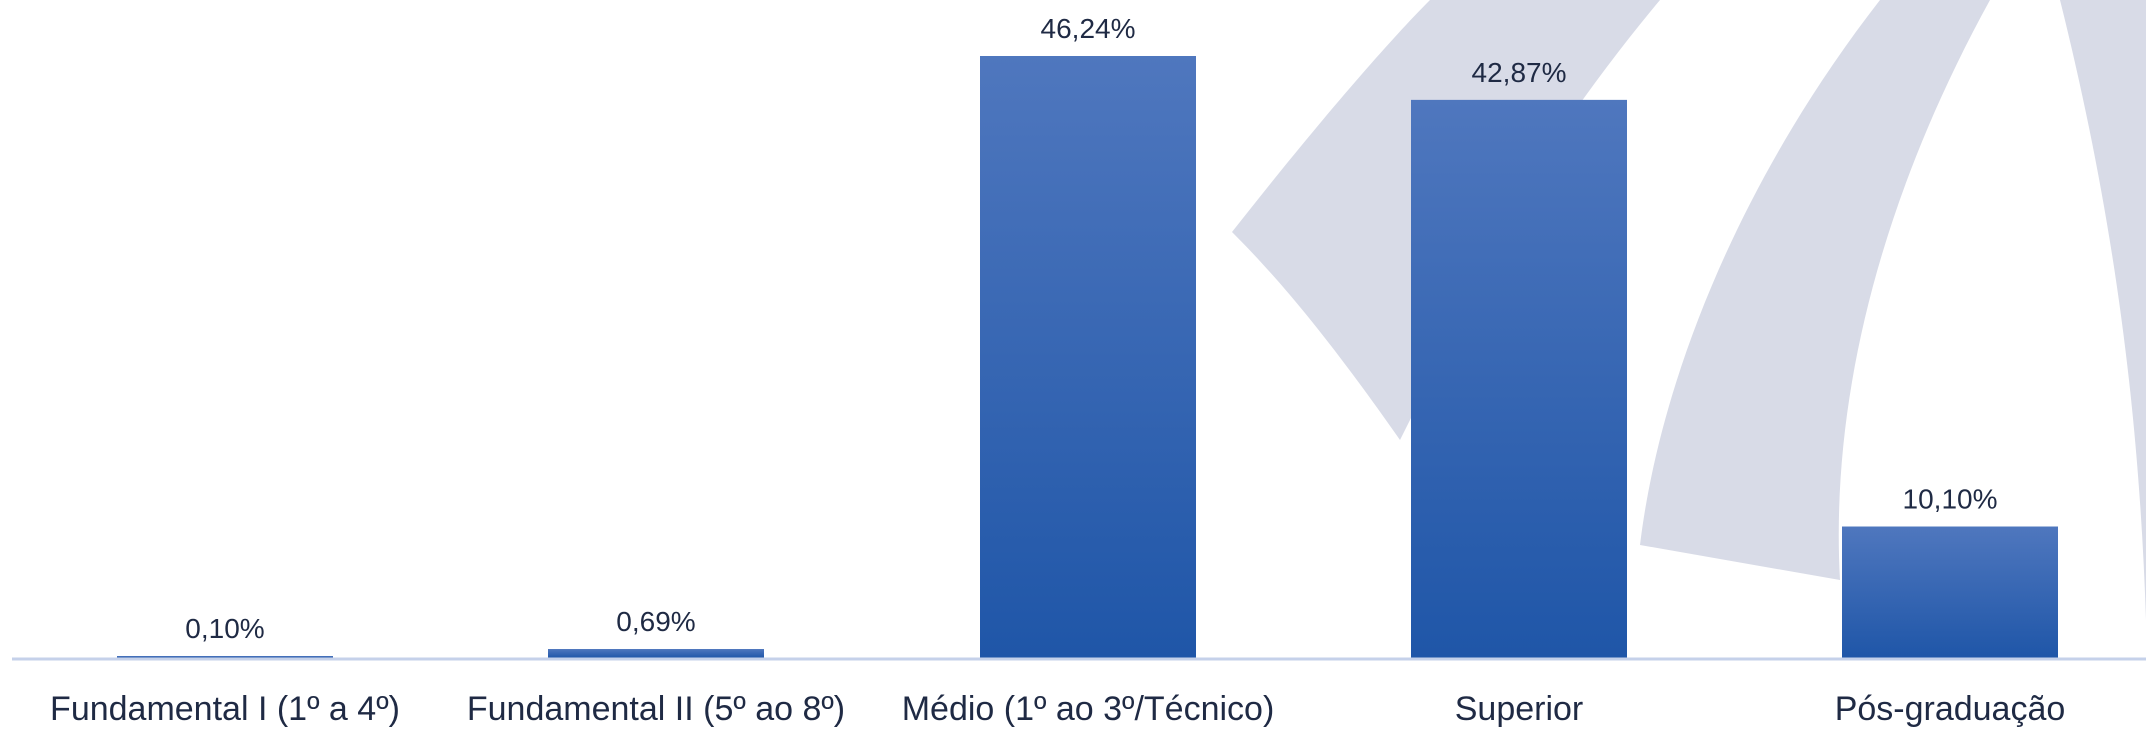 Image resolution: width=2146 pixels, height=729 pixels. I want to click on category-label-4: Superior, so click(1519, 709).